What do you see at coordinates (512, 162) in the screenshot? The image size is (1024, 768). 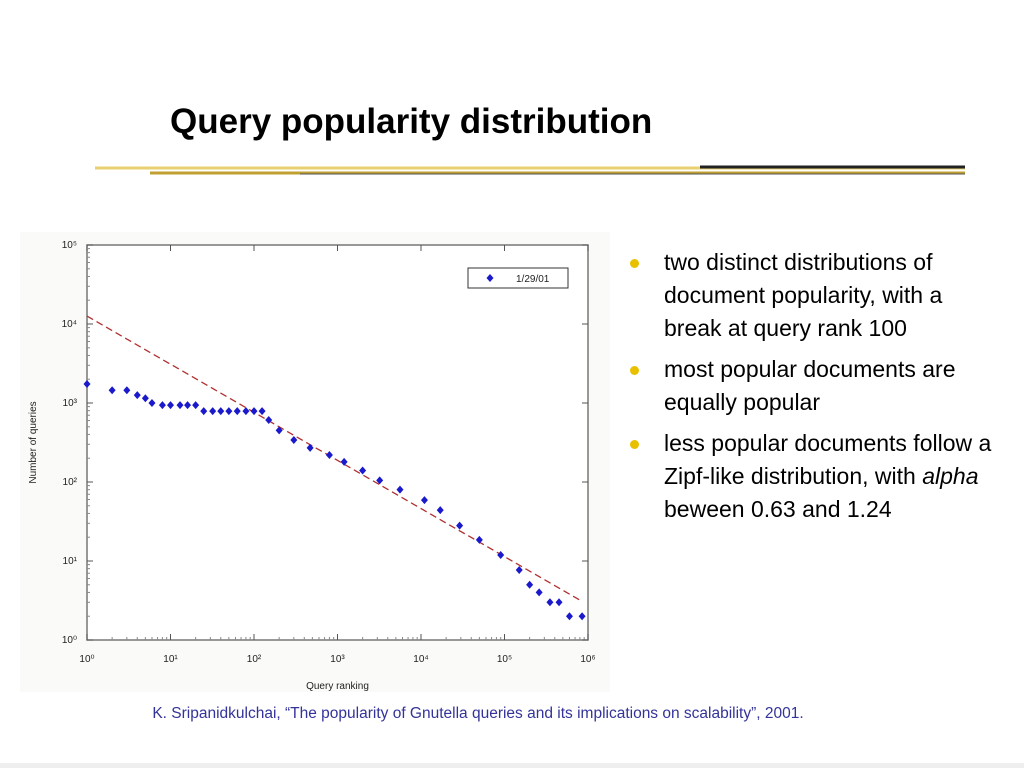 I see `deco` at bounding box center [512, 162].